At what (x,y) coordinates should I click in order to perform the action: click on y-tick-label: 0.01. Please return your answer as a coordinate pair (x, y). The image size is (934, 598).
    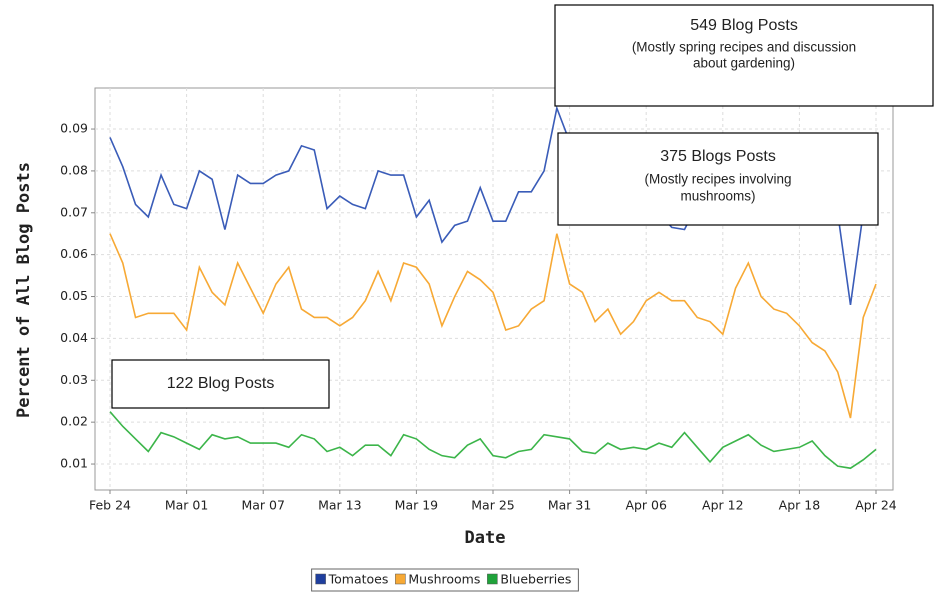
    Looking at the image, I should click on (74, 463).